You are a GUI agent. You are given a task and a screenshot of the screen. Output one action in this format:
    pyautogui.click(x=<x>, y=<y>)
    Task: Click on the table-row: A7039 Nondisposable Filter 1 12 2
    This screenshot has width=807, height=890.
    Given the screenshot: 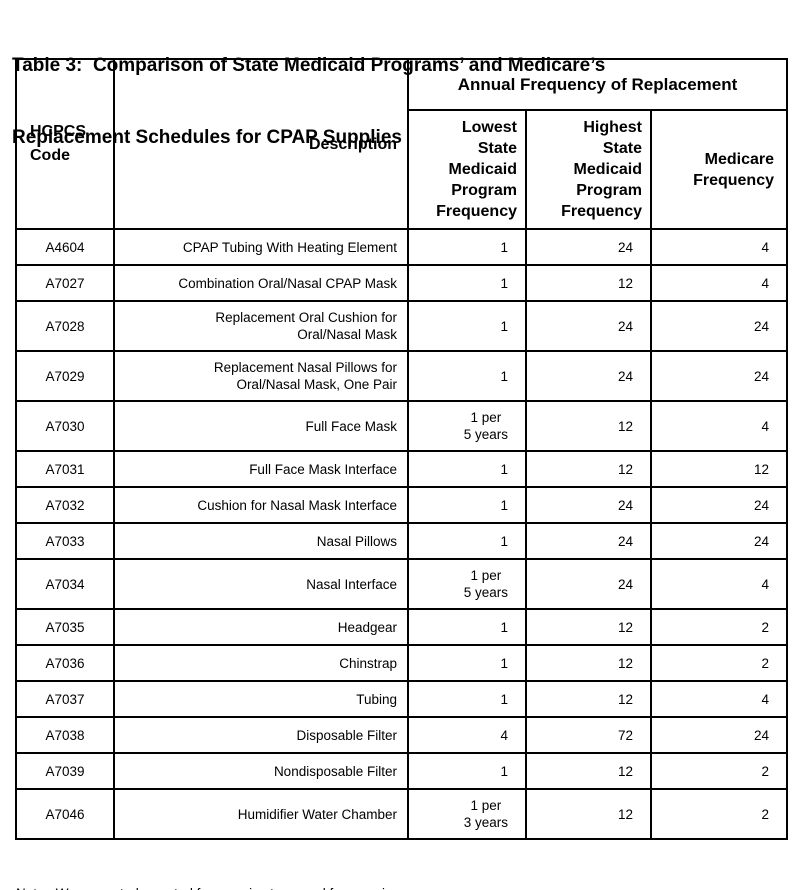 What is the action you would take?
    pyautogui.click(x=401, y=771)
    